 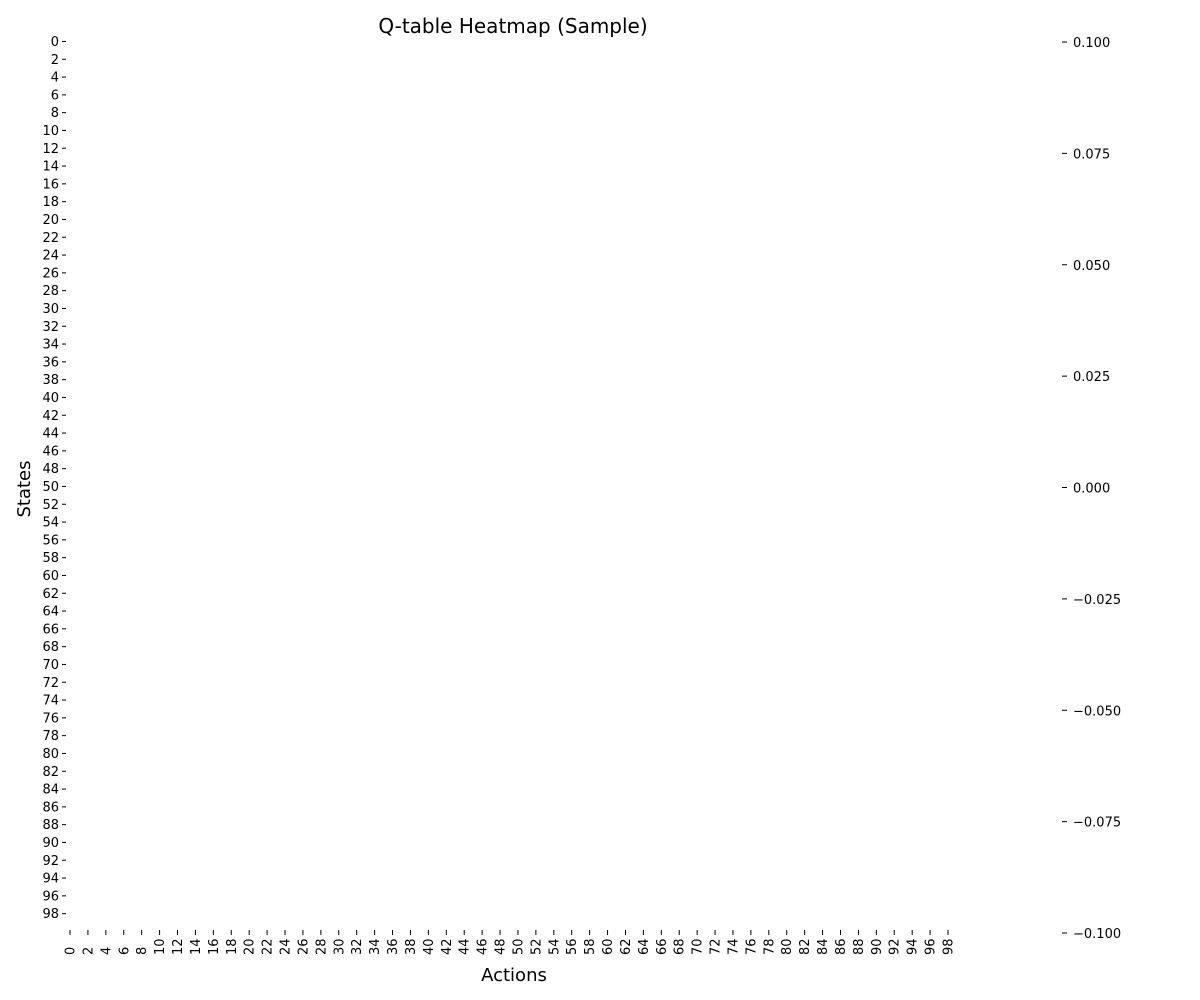 What do you see at coordinates (55, 78) in the screenshot?
I see `y-tick-label: 4` at bounding box center [55, 78].